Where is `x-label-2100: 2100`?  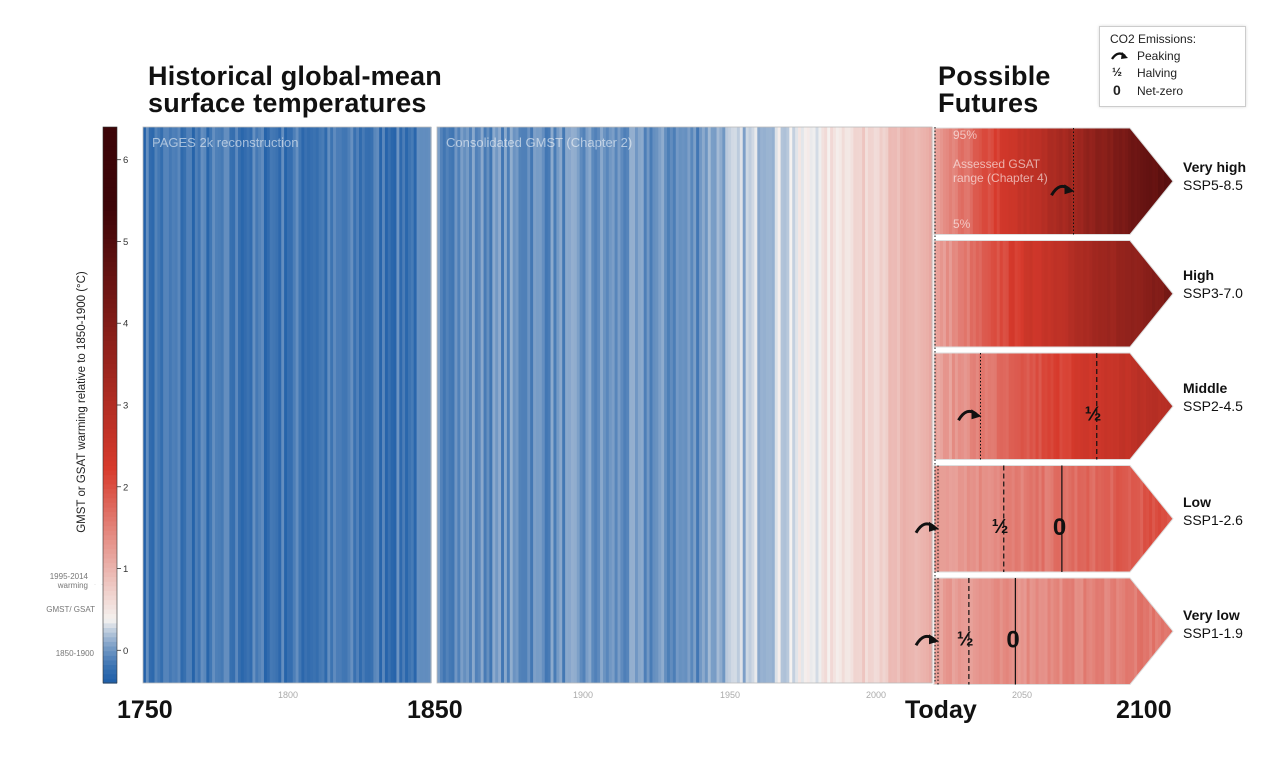
x-label-2100: 2100 is located at coordinates (1144, 710).